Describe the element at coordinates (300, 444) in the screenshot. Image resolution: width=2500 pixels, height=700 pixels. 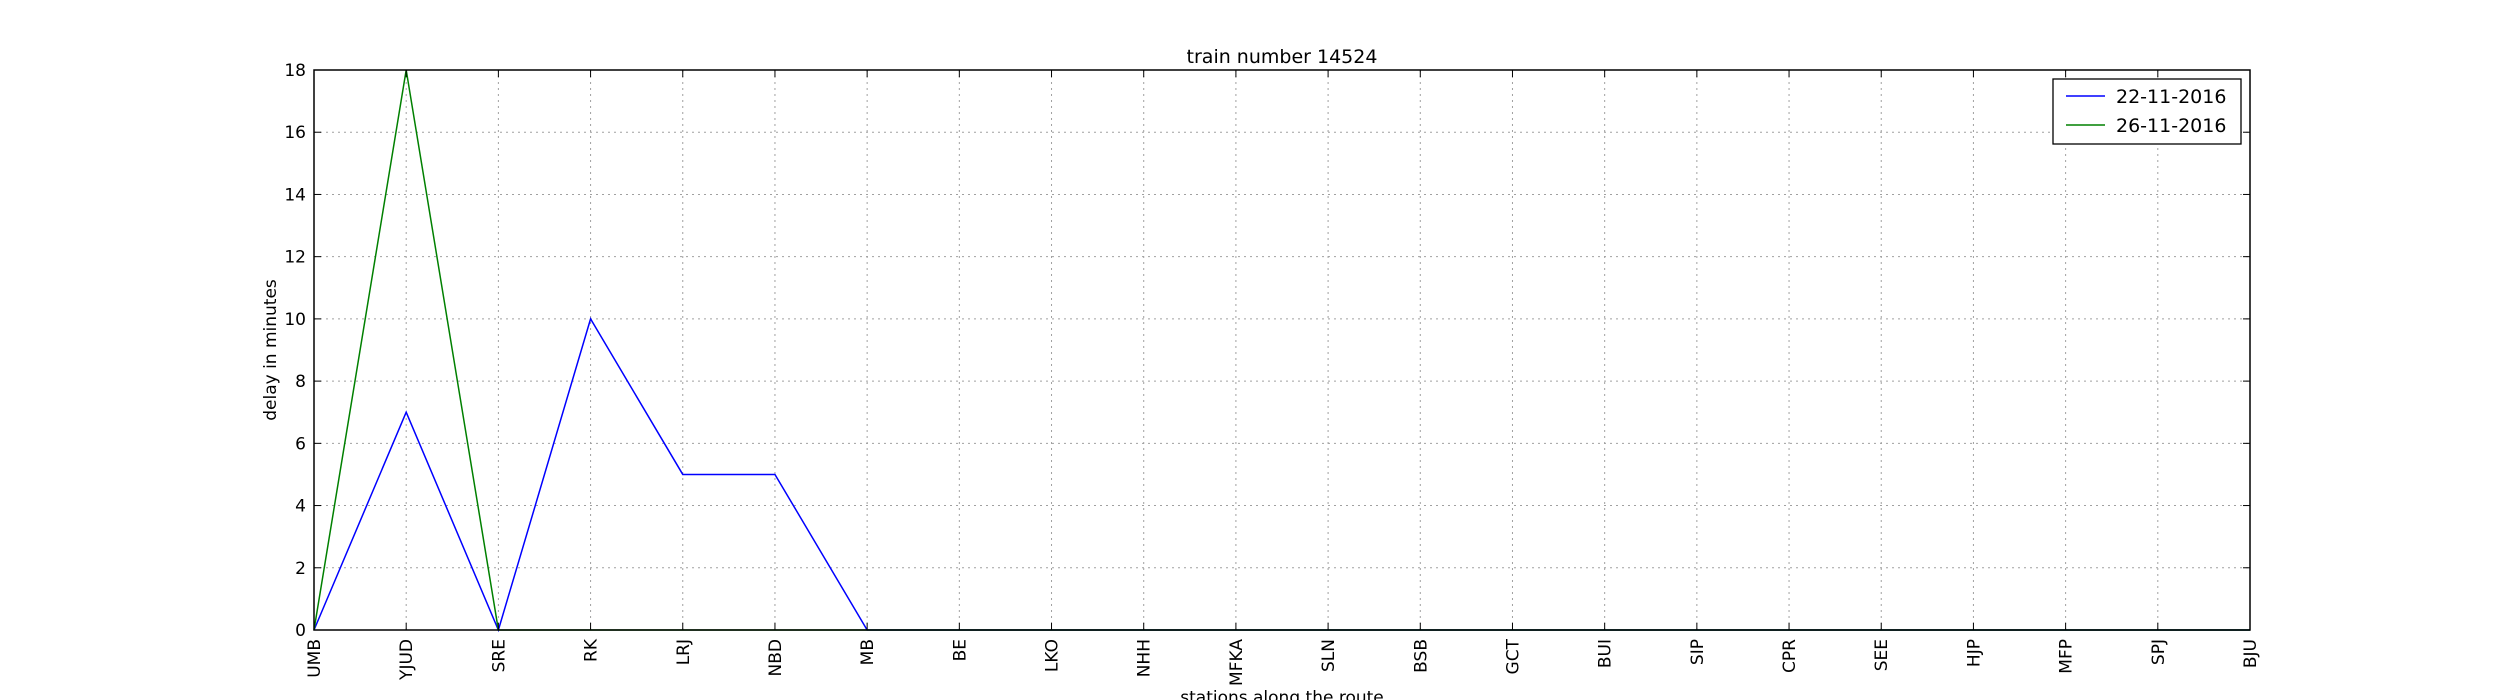
I see `y-tick-label: 6` at that location.